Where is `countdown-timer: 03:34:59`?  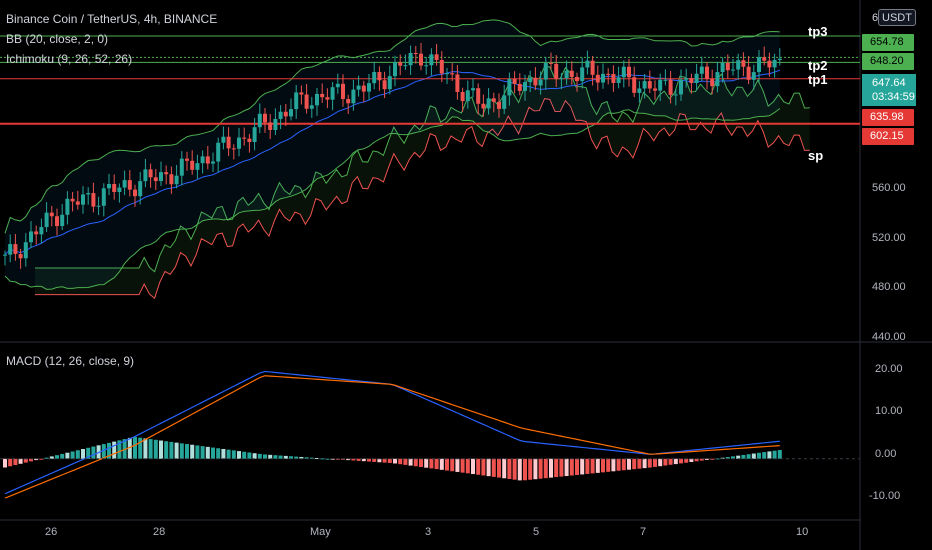
countdown-timer: 03:34:59 is located at coordinates (893, 97).